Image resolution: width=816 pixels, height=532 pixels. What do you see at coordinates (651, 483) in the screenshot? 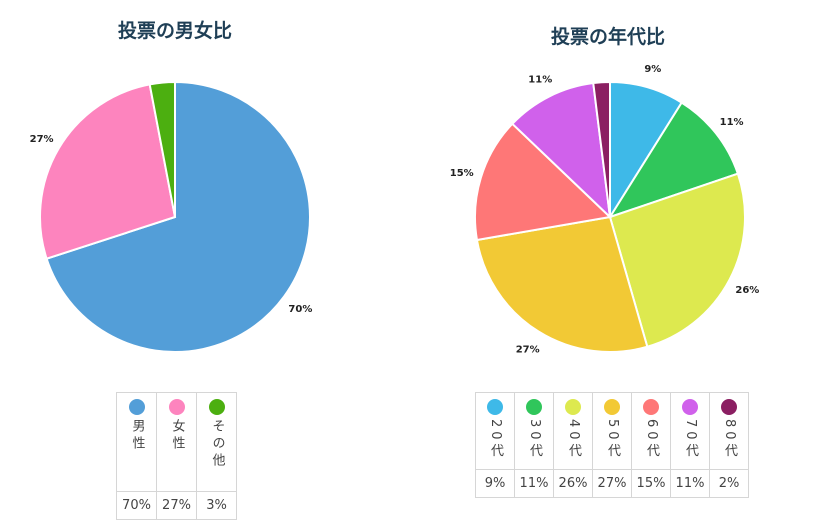
I see `legend-value-60s: 15%` at bounding box center [651, 483].